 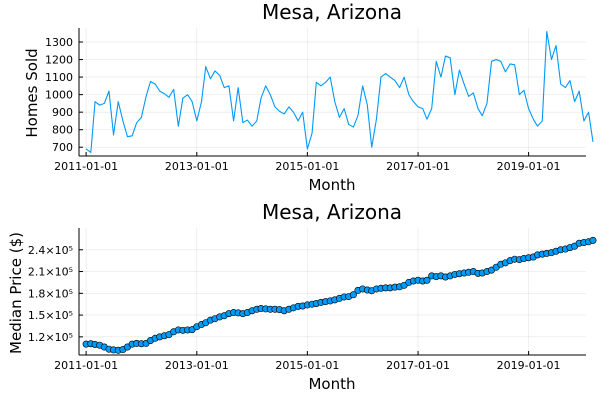 What do you see at coordinates (86, 365) in the screenshot?
I see `median-price-x-tick-label: 2011-01-01` at bounding box center [86, 365].